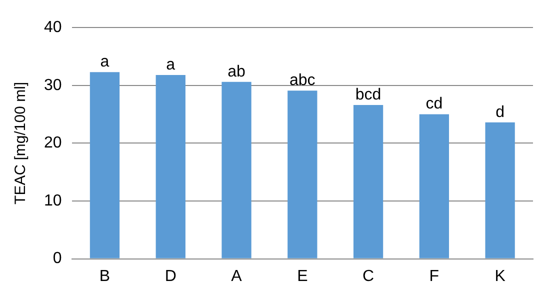 The height and width of the screenshot is (302, 551). I want to click on x-tick-label: F, so click(434, 276).